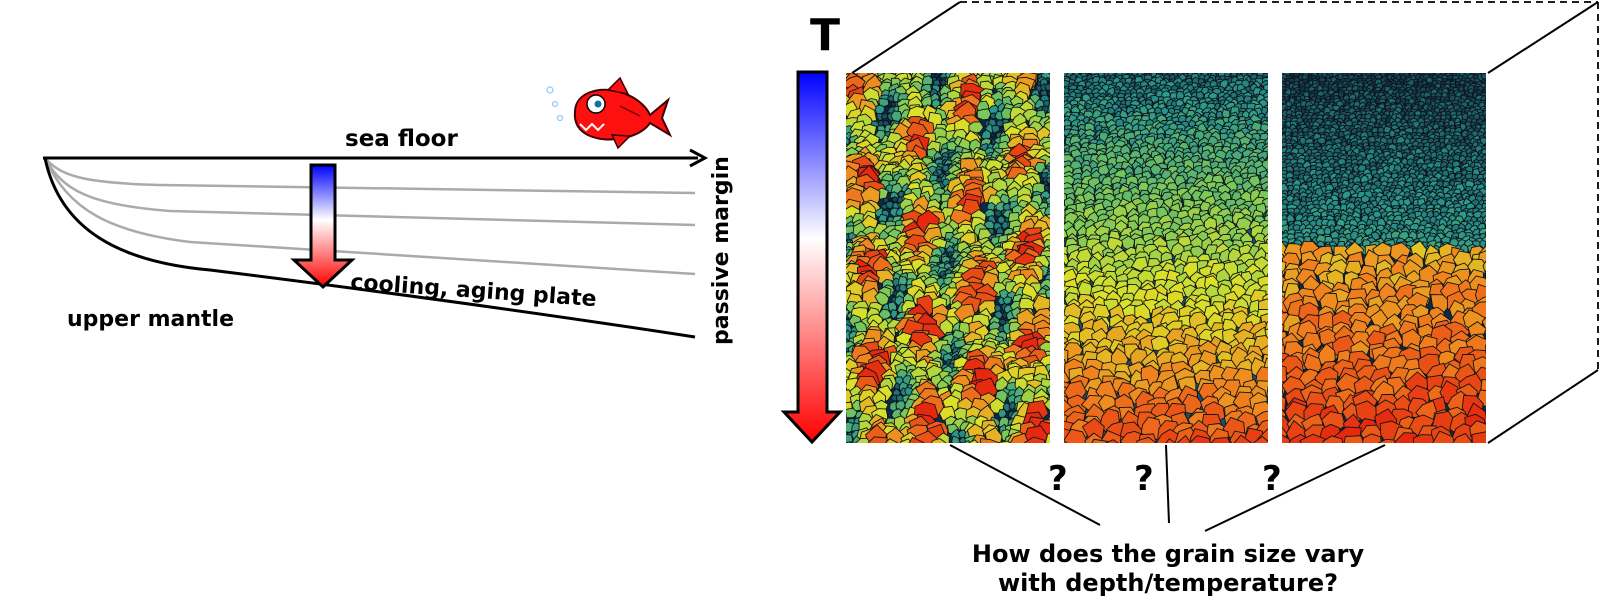 This screenshot has width=1600, height=600. Describe the element at coordinates (323, 226) in the screenshot. I see `cooling-arrow` at that location.